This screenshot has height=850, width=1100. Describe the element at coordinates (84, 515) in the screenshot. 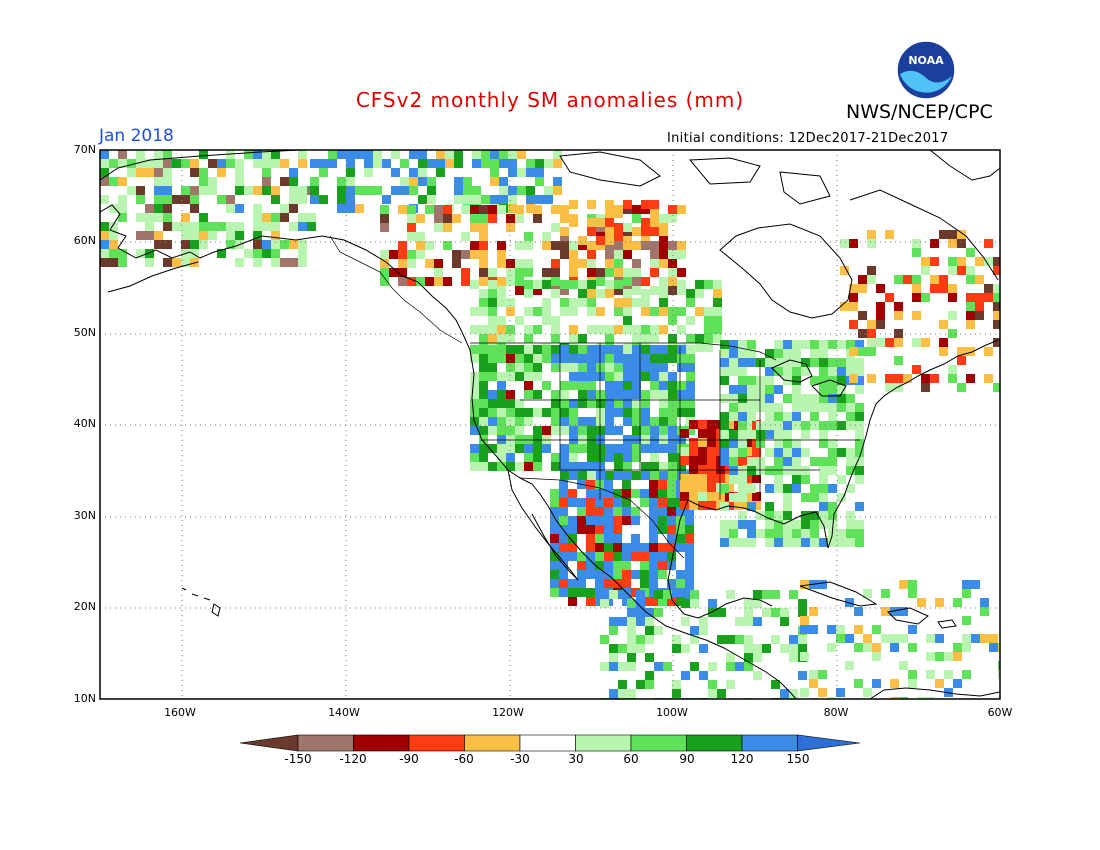

I see `lat-label-30n: 30N` at that location.